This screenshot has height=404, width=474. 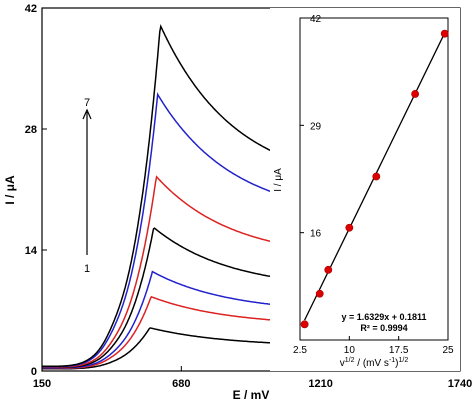 What do you see at coordinates (31, 251) in the screenshot?
I see `main-y-tick-label: 14` at bounding box center [31, 251].